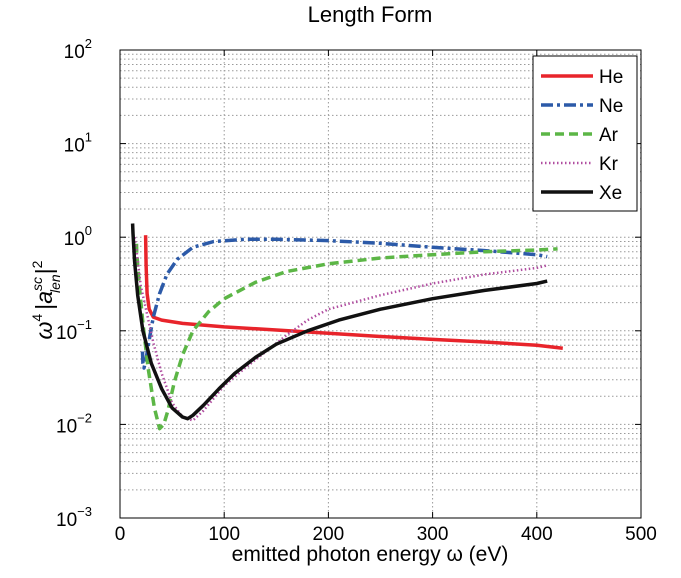 Image resolution: width=681 pixels, height=578 pixels. I want to click on y-tick-label: 10⁻², so click(74, 423).